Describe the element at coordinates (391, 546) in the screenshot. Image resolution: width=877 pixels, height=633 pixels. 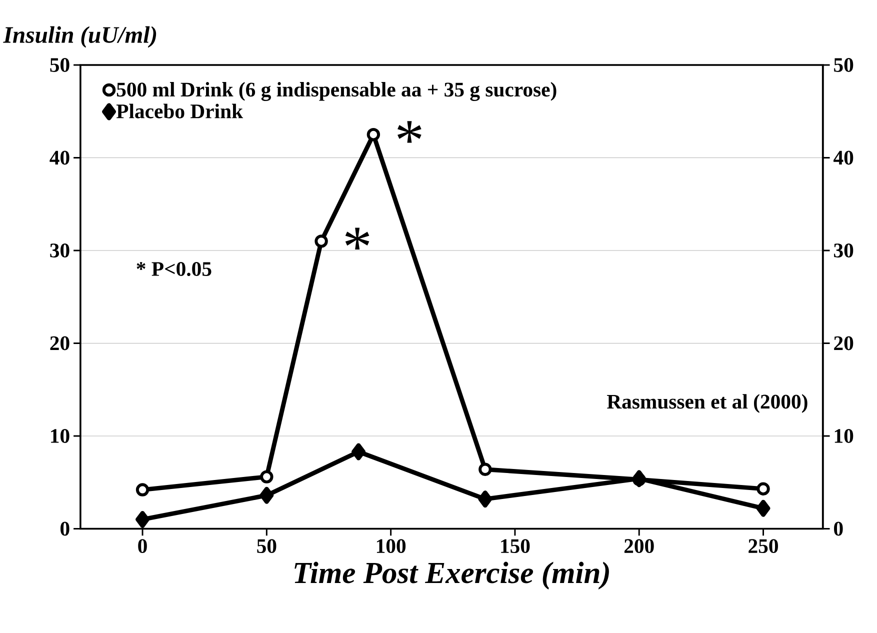
I see `x-tick-label: 100` at that location.